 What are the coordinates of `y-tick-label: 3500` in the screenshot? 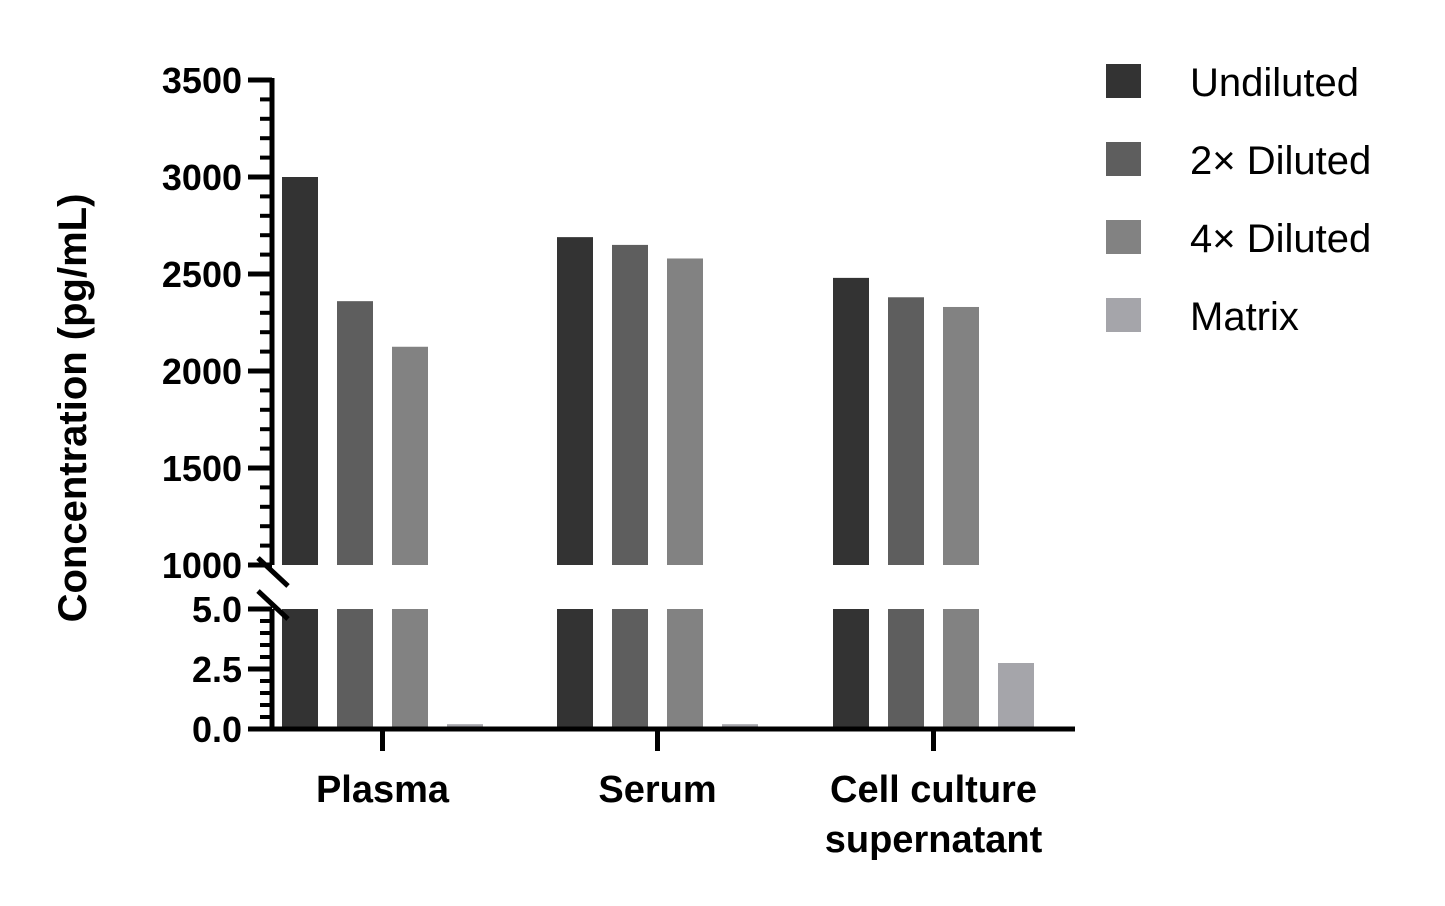 It's located at (202, 80).